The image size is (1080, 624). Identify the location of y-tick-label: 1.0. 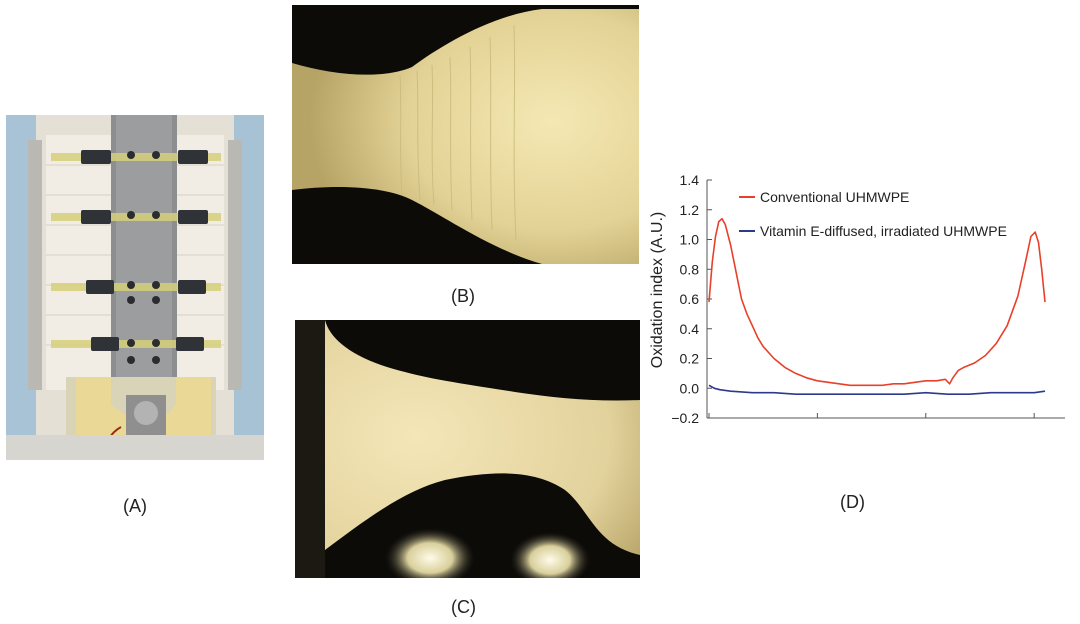
(690, 240).